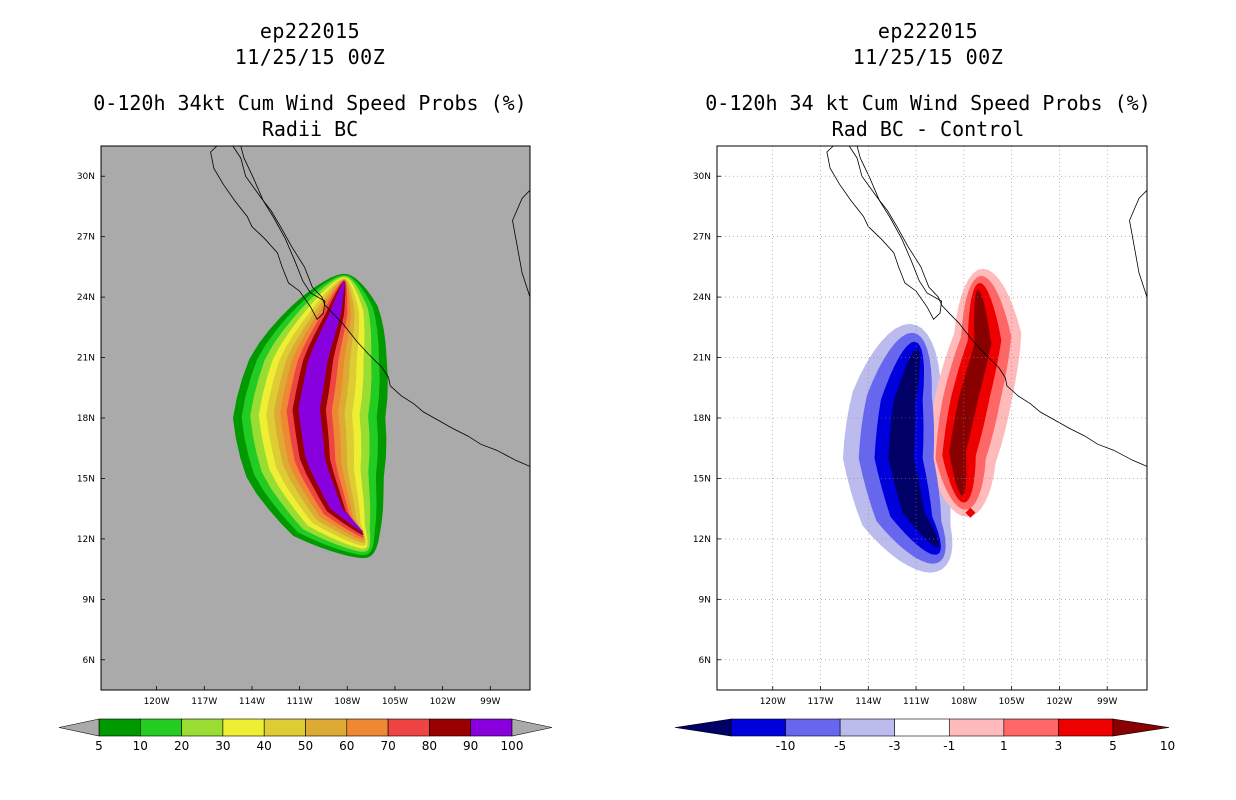 This screenshot has height=800, width=1236. Describe the element at coordinates (1059, 746) in the screenshot. I see `colorbar-label: 3` at that location.